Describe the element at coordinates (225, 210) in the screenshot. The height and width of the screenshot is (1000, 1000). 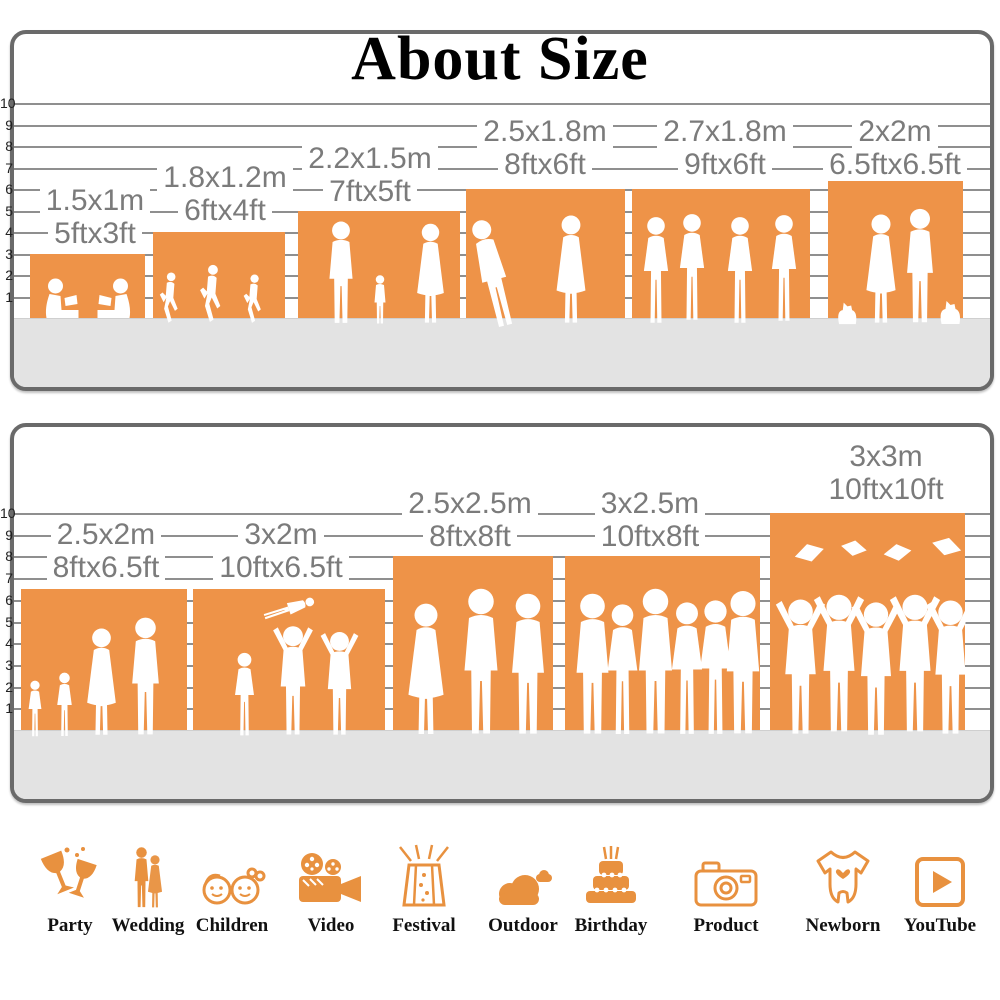
I see `size-feet: 6ftx4ft` at that location.